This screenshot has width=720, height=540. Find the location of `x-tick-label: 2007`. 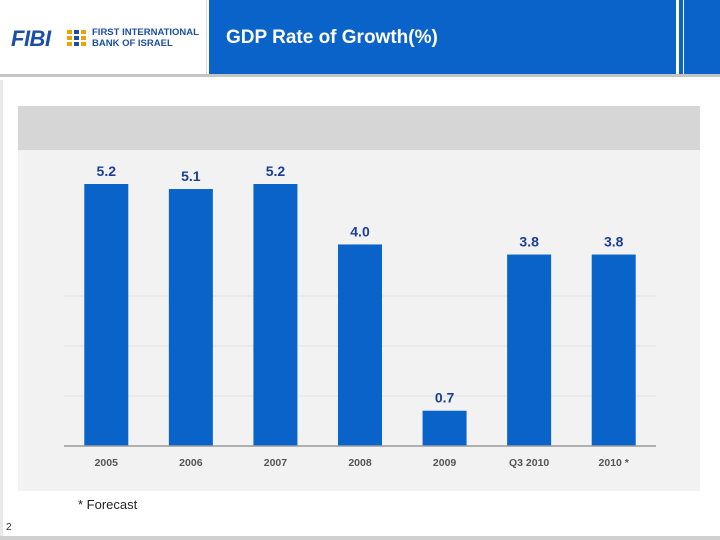

x-tick-label: 2007 is located at coordinates (276, 463).